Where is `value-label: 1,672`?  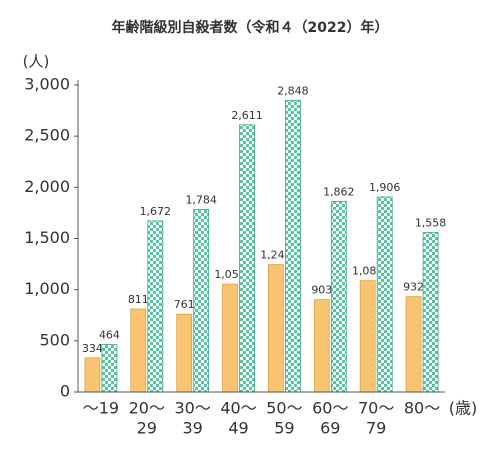
value-label: 1,672 is located at coordinates (156, 211).